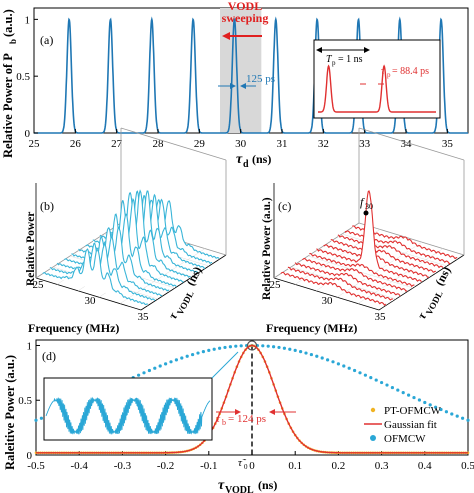 The image size is (474, 493). What do you see at coordinates (323, 144) in the screenshot?
I see `a-xtick-label: 32` at bounding box center [323, 144].